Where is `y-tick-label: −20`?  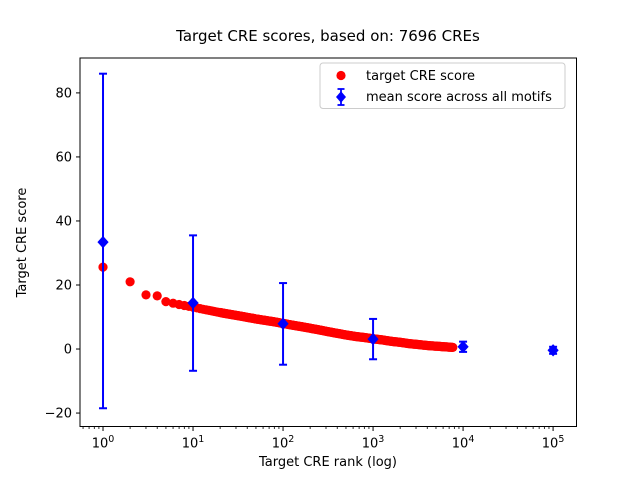 y-tick-label: −20 is located at coordinates (58, 414).